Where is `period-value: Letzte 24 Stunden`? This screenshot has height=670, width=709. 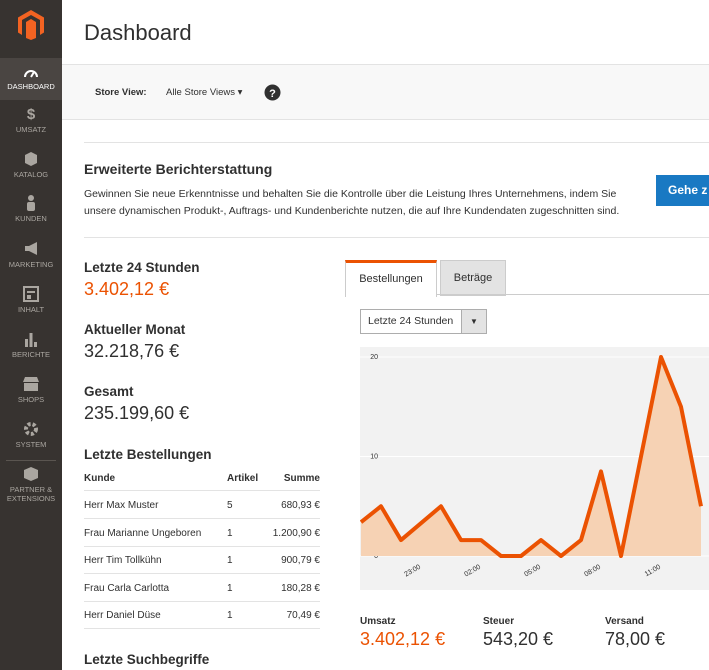 period-value: Letzte 24 Stunden is located at coordinates (411, 321).